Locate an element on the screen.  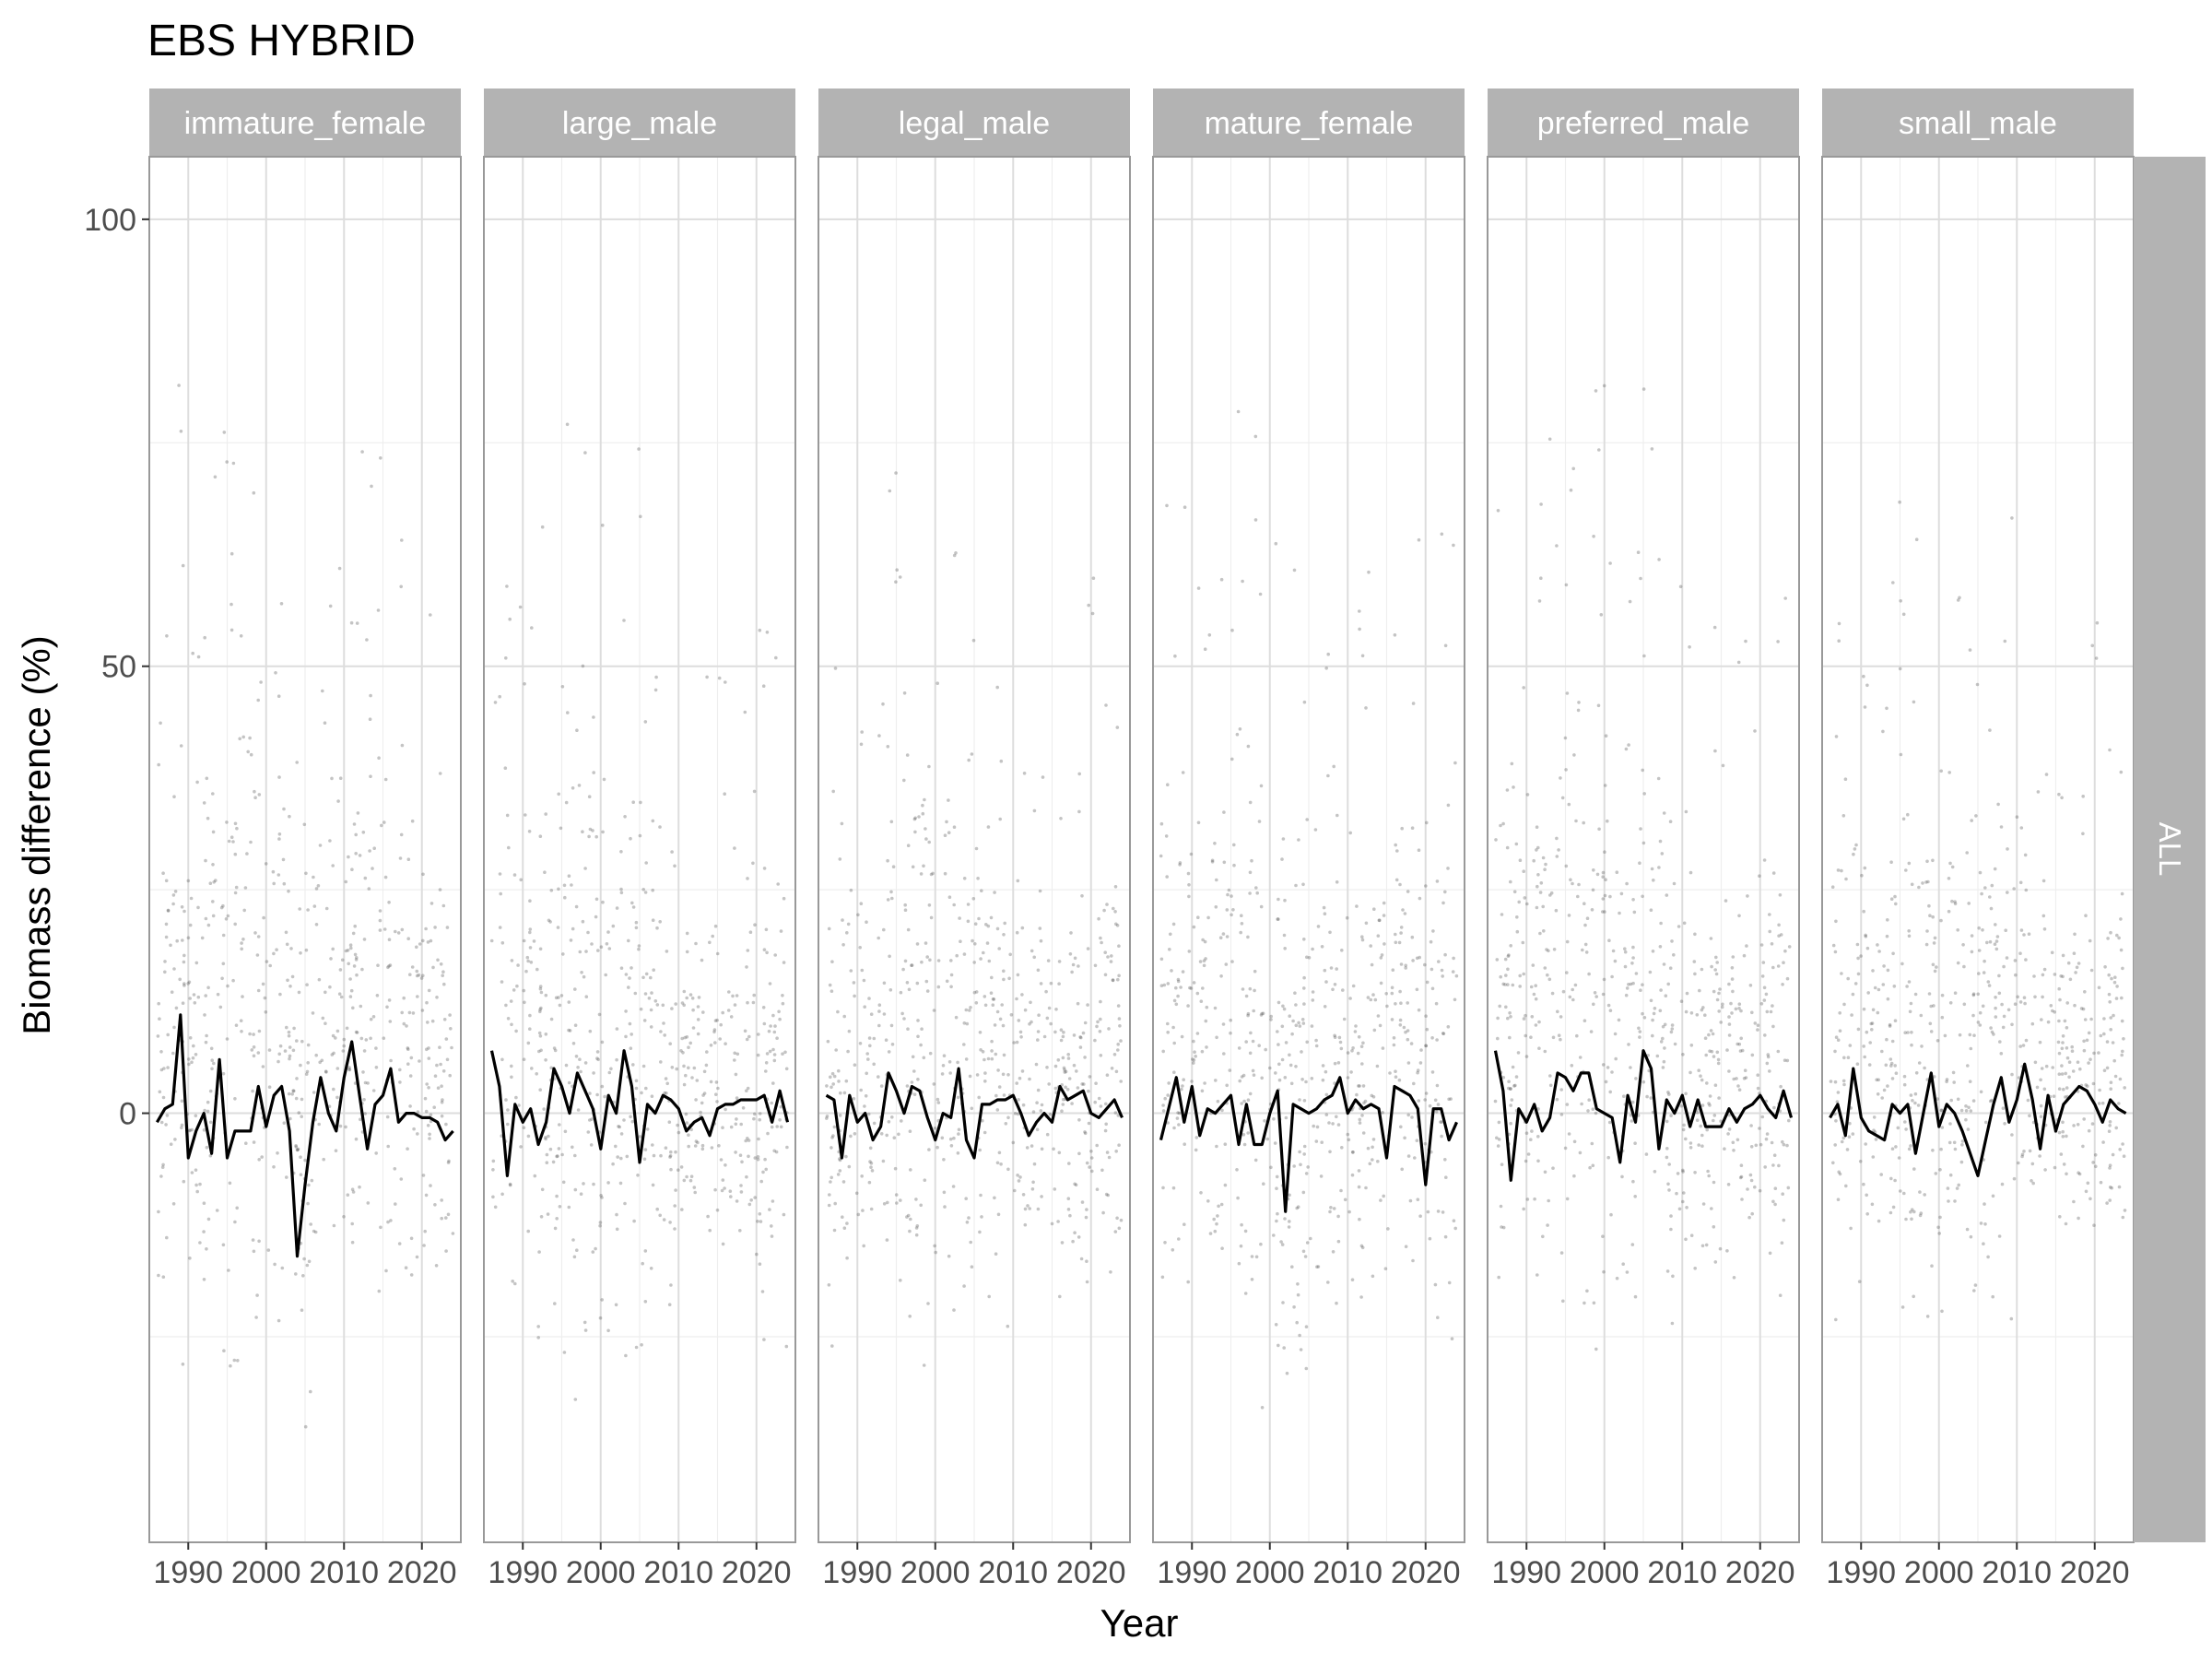
x-tick-label: 2010 is located at coordinates (678, 1572).